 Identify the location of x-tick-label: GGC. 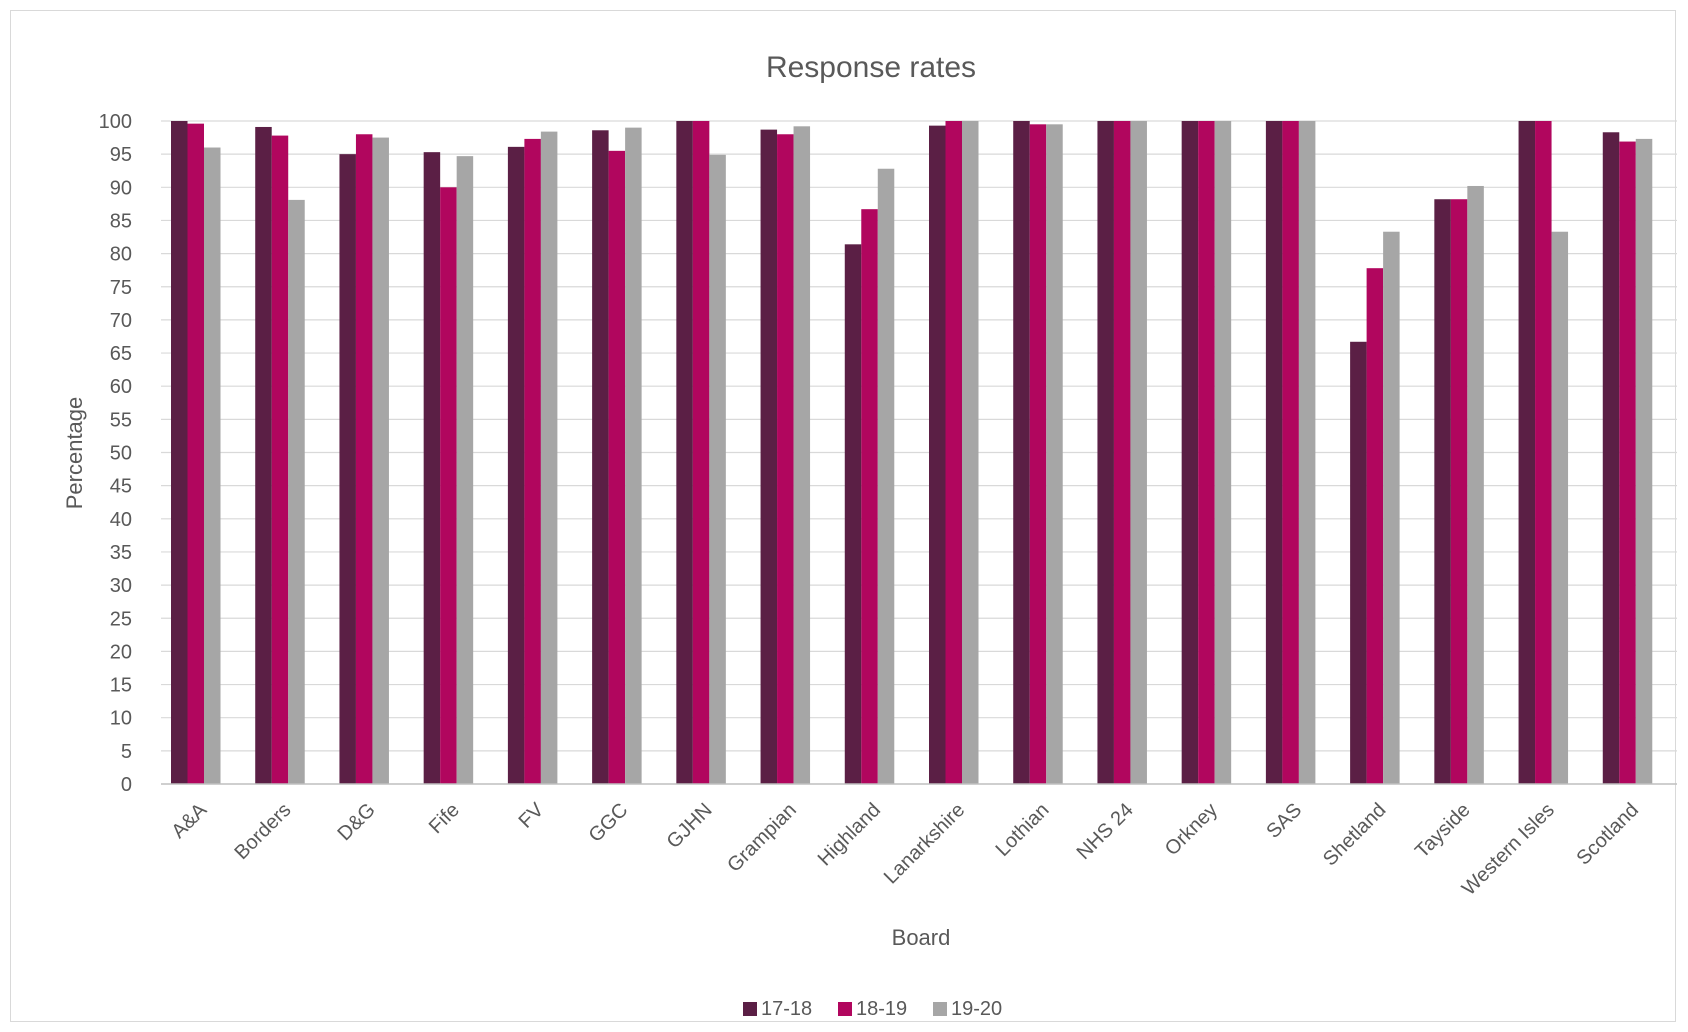
(609, 823).